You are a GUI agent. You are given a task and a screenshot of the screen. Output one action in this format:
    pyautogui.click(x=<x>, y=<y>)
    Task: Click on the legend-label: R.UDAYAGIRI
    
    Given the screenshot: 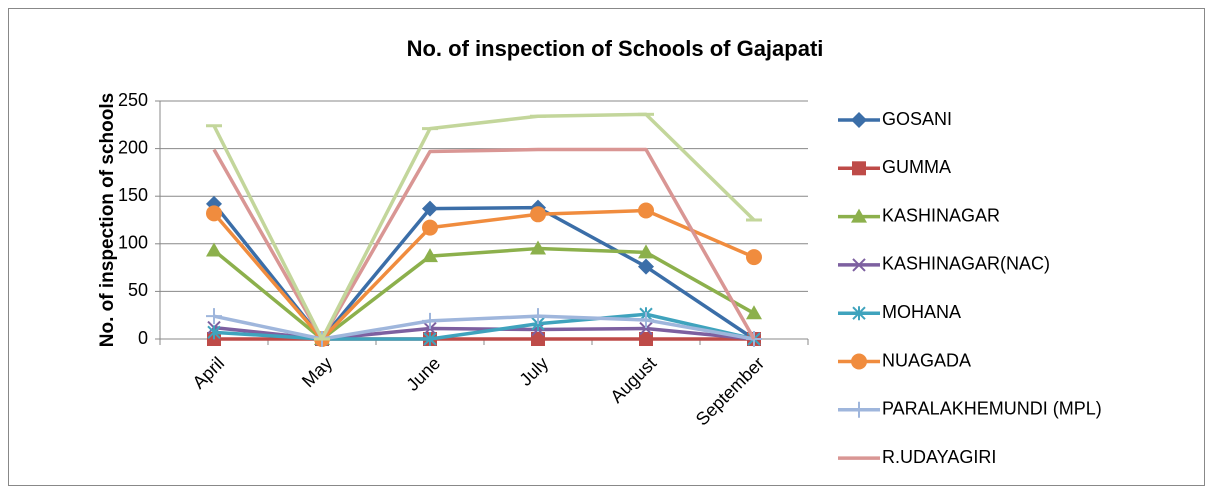 What is the action you would take?
    pyautogui.click(x=939, y=457)
    